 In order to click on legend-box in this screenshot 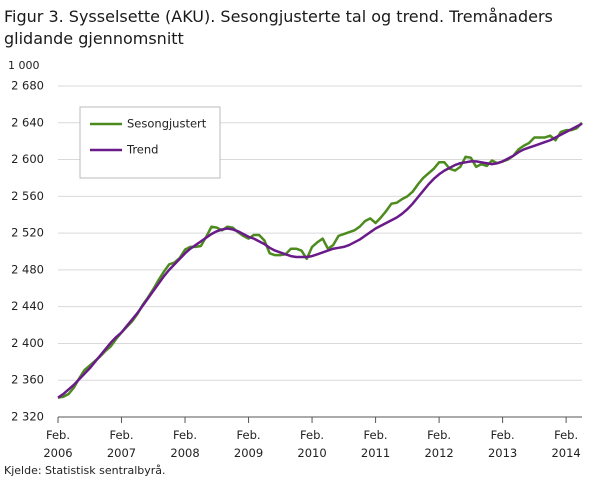, I will do `click(150, 142)`.